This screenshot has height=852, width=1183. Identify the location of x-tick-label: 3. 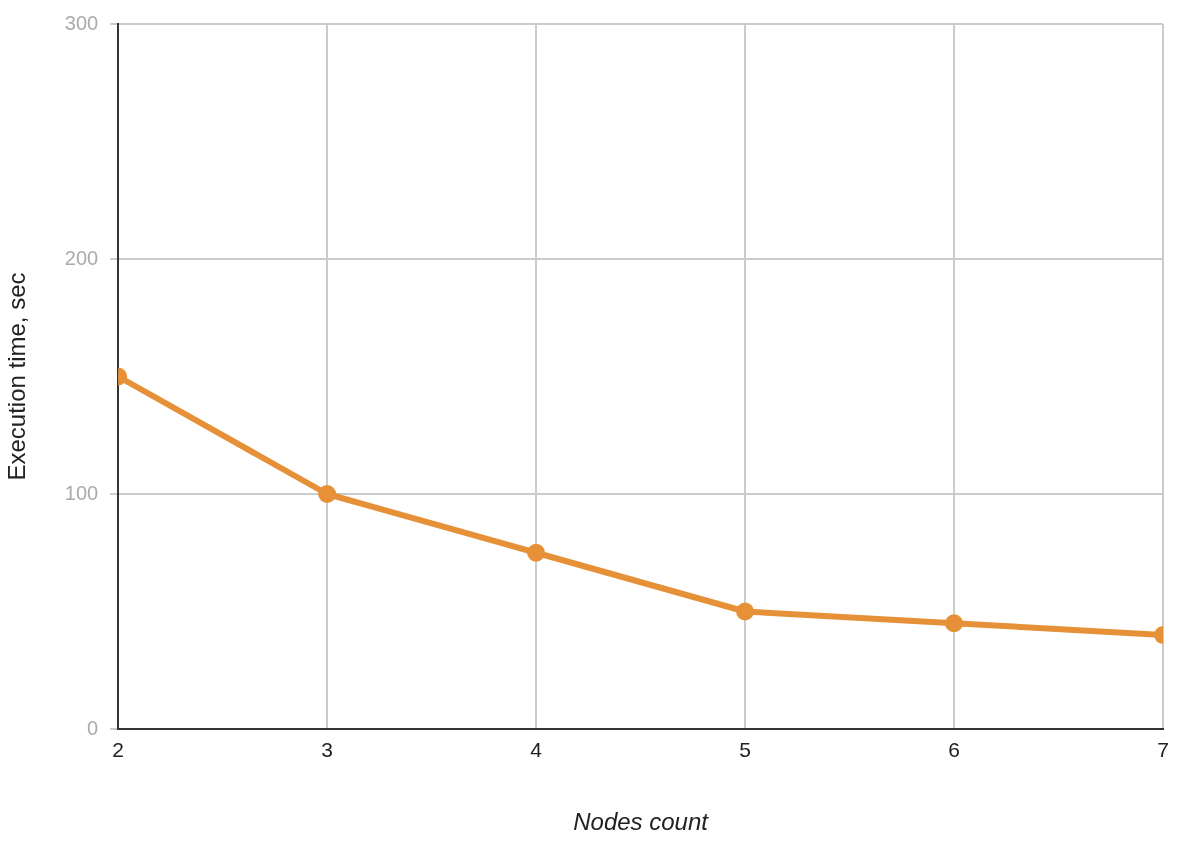
(327, 750).